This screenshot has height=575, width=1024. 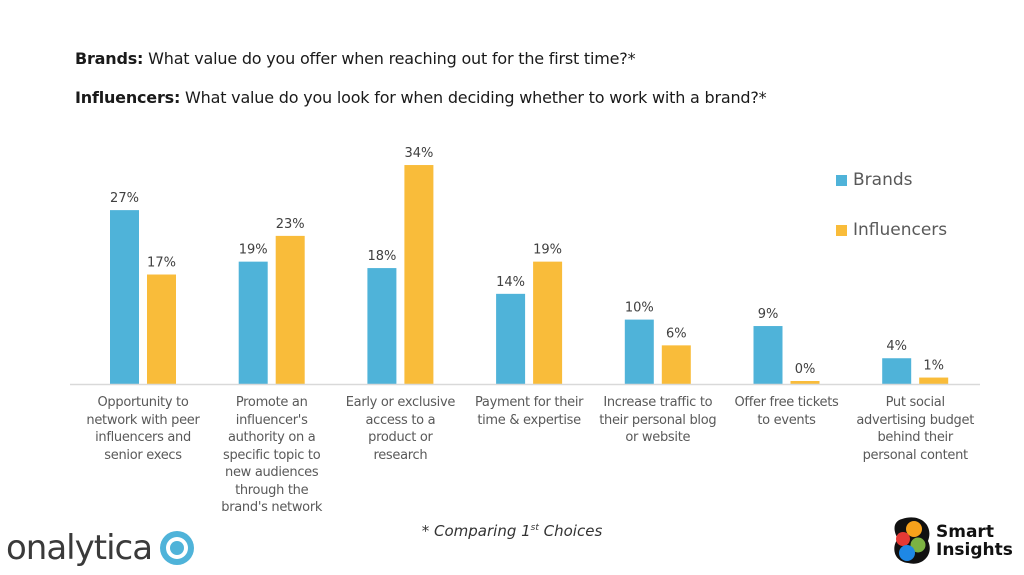 I want to click on question-influencers-label: Influencers:, so click(x=128, y=97).